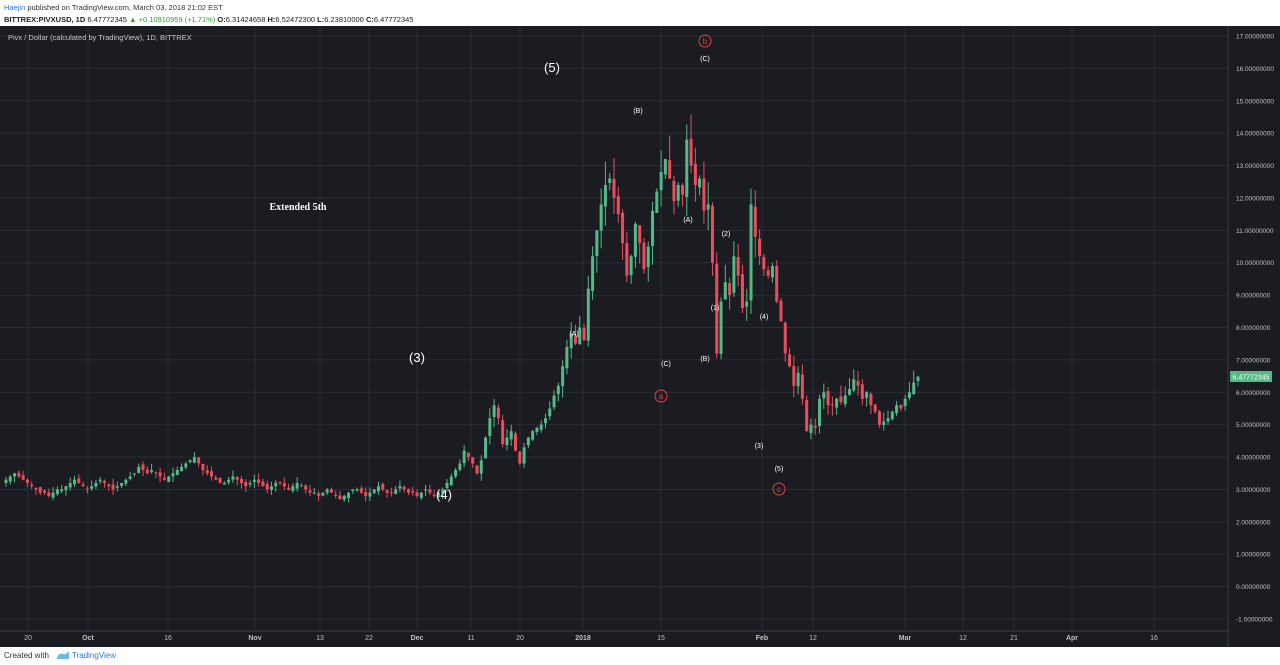 Image resolution: width=1280 pixels, height=665 pixels. What do you see at coordinates (583, 638) in the screenshot?
I see `time-tick-label: 2018` at bounding box center [583, 638].